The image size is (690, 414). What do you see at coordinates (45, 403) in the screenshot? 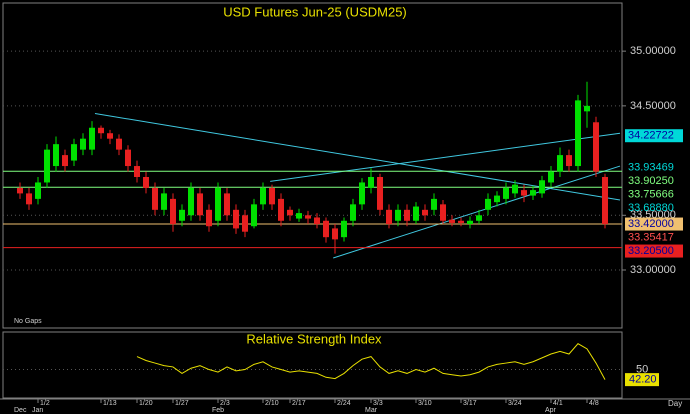
I see `x-tick-label: 1/2` at bounding box center [45, 403].